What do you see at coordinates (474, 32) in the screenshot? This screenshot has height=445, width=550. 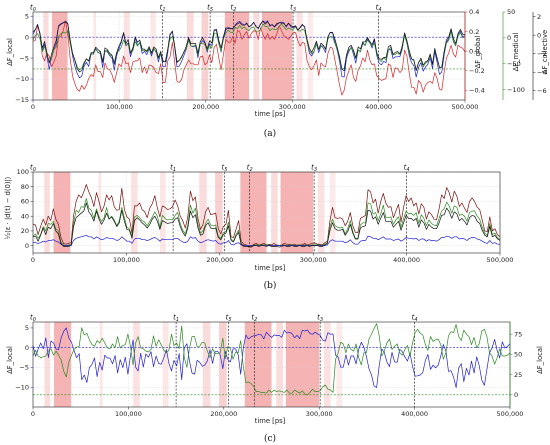 I see `y-tick-label: 0.2` at bounding box center [474, 32].